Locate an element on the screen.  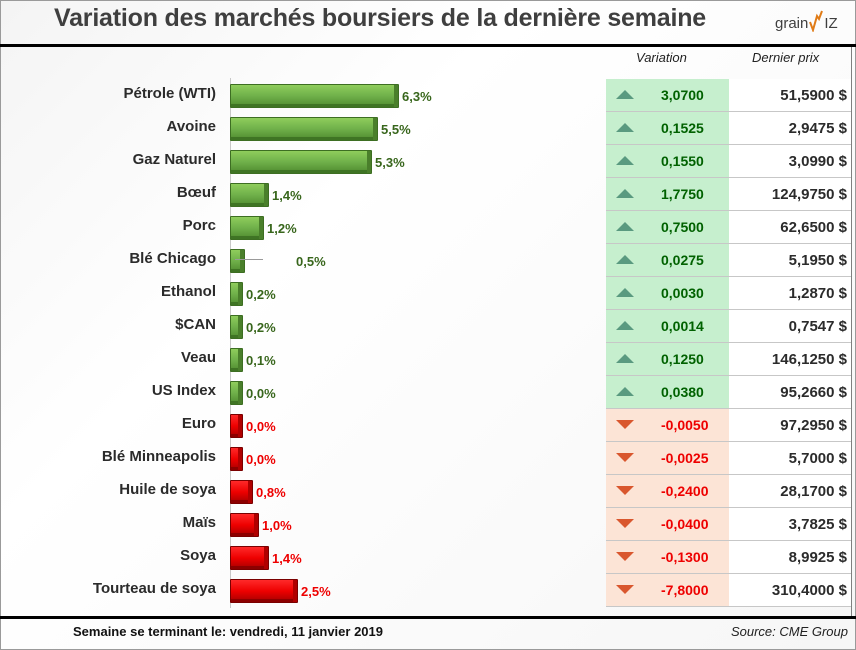
variation-value: -0,0400 is located at coordinates (685, 524).